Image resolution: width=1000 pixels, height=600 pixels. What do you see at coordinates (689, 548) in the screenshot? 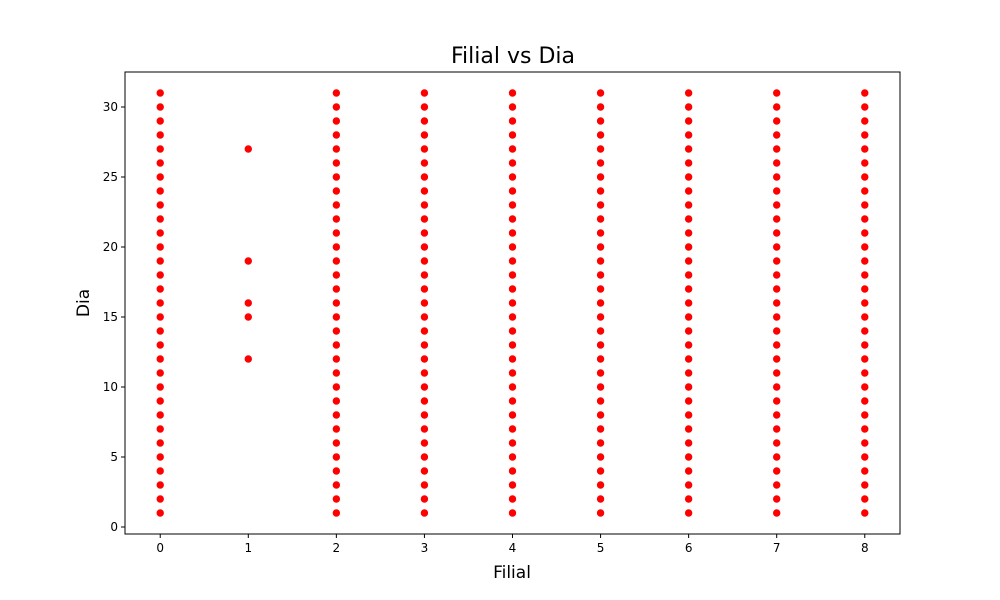
I see `x-tick-label: 6` at bounding box center [689, 548].